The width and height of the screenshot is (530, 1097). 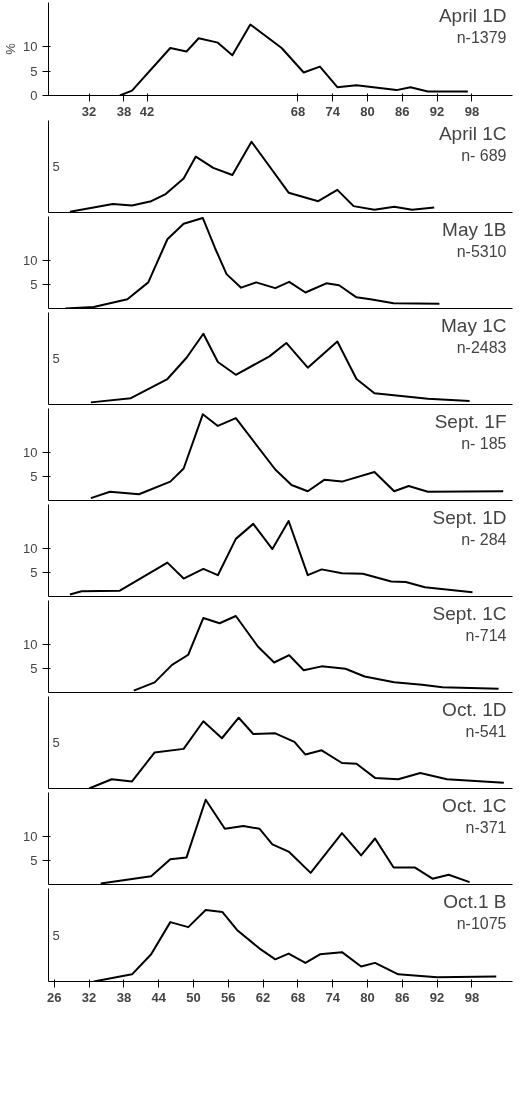 What do you see at coordinates (484, 539) in the screenshot?
I see `annotation: n- 284` at bounding box center [484, 539].